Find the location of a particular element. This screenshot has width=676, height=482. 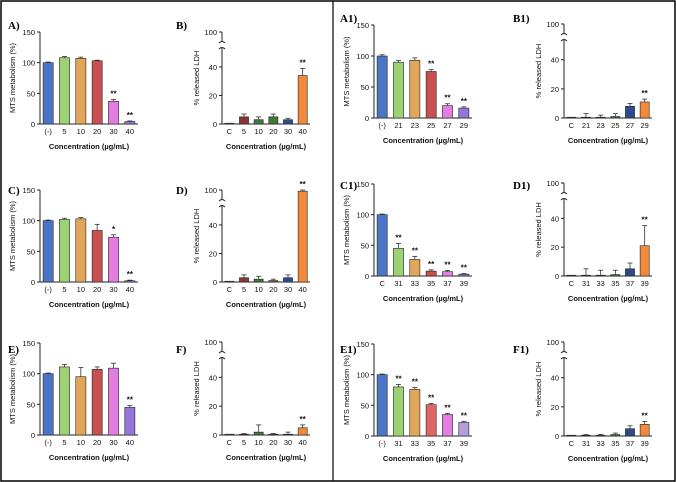

y-axis-label: % released LDH is located at coordinates (538, 71).